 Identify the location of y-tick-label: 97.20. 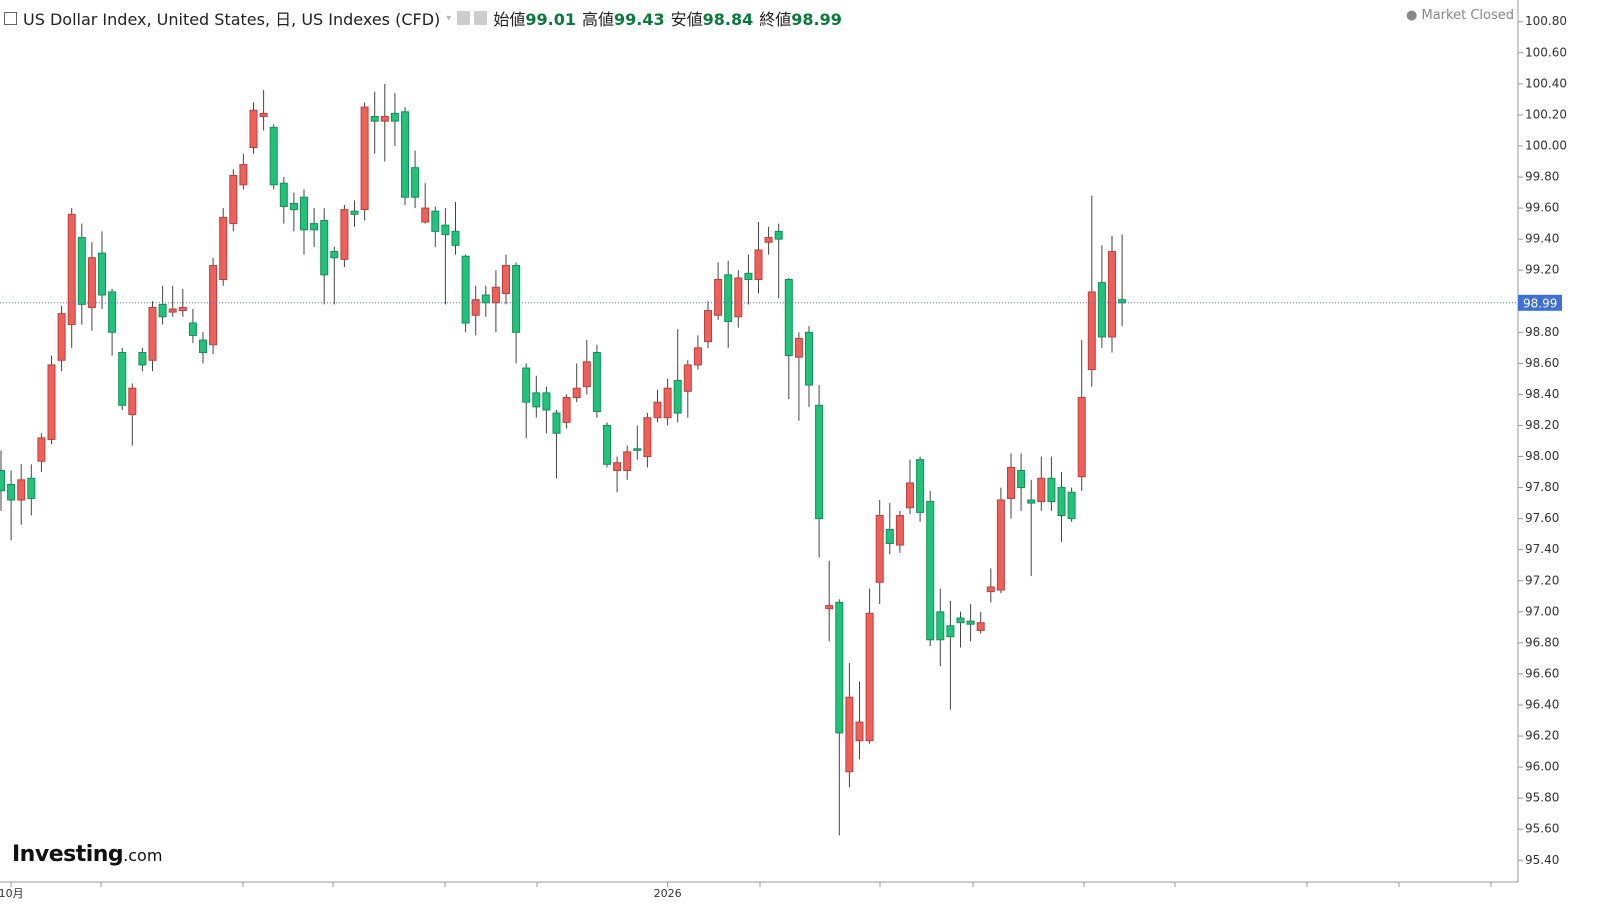
(1542, 580).